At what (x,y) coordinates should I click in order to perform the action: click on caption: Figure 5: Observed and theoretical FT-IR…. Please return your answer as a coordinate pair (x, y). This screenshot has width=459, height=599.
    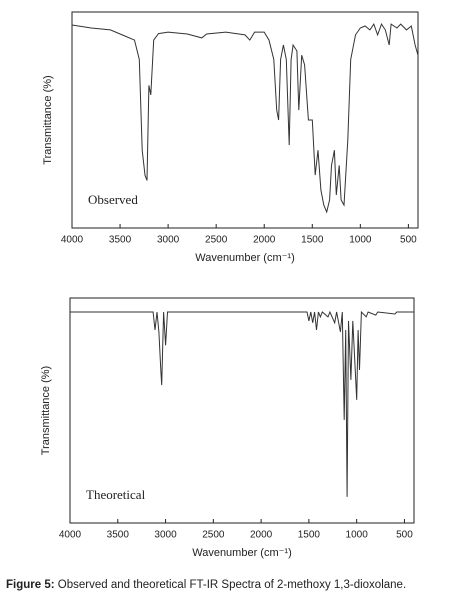
    Looking at the image, I should click on (206, 585).